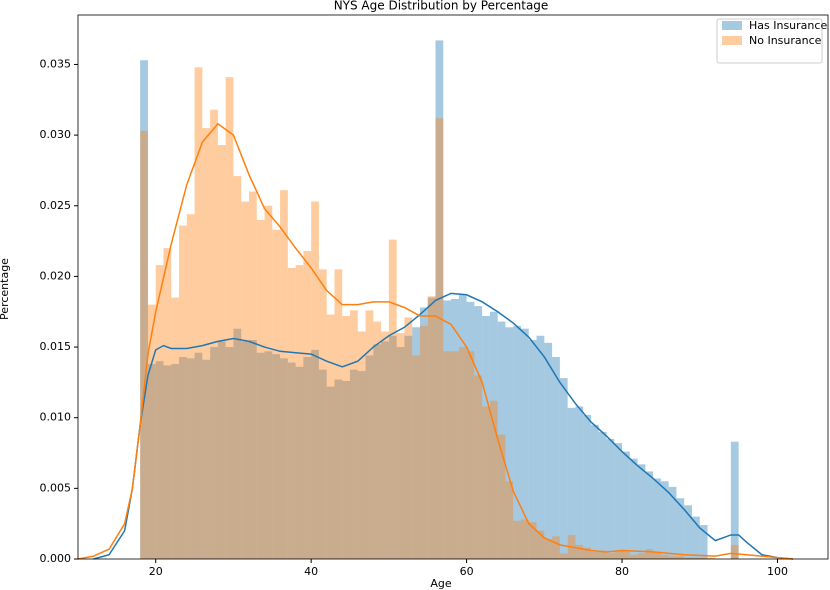 The width and height of the screenshot is (830, 590). I want to click on y-tick-label: 0.025, so click(56, 205).